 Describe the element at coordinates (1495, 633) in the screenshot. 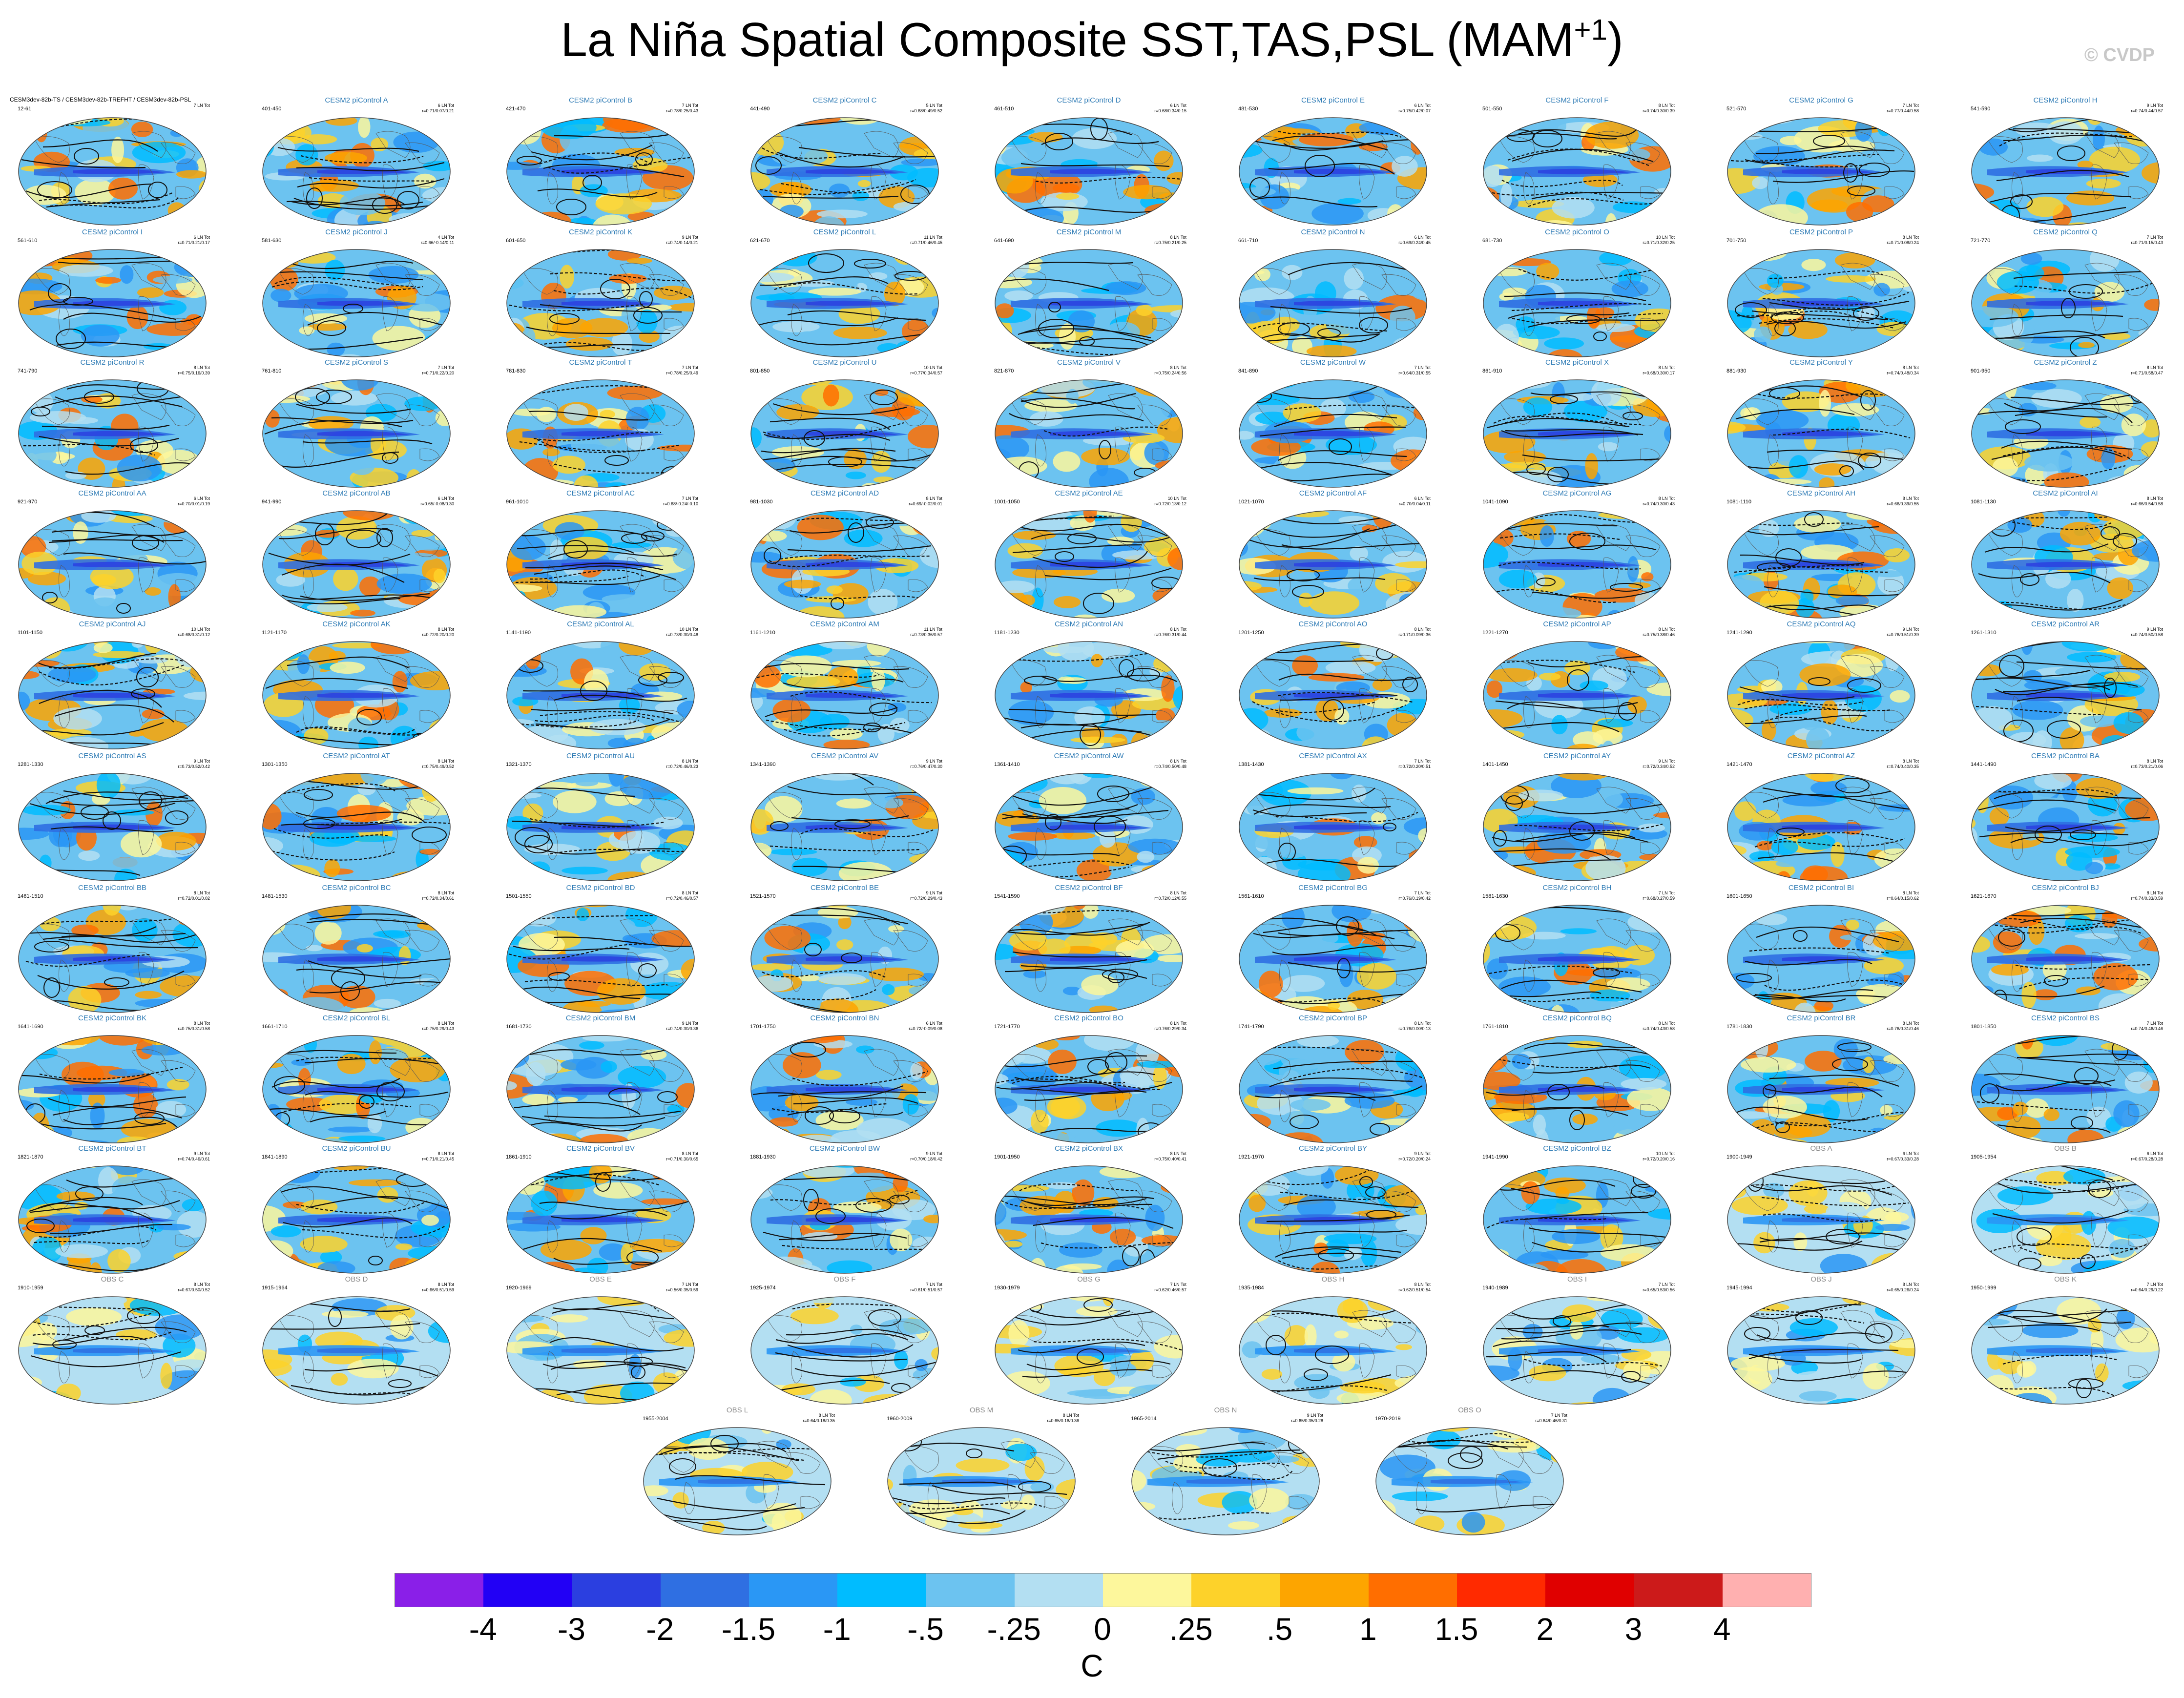

I see `panel-years: 1221-1270` at that location.